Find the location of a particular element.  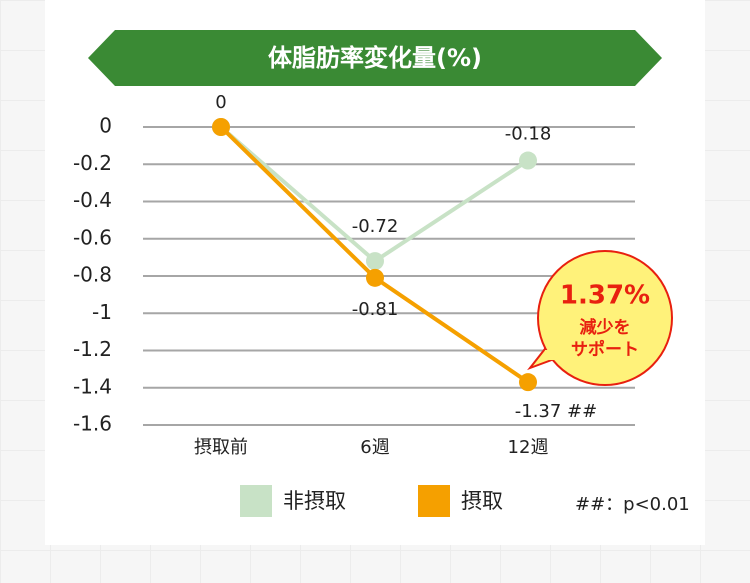

y-tick-label: -0.6 is located at coordinates (92, 237).